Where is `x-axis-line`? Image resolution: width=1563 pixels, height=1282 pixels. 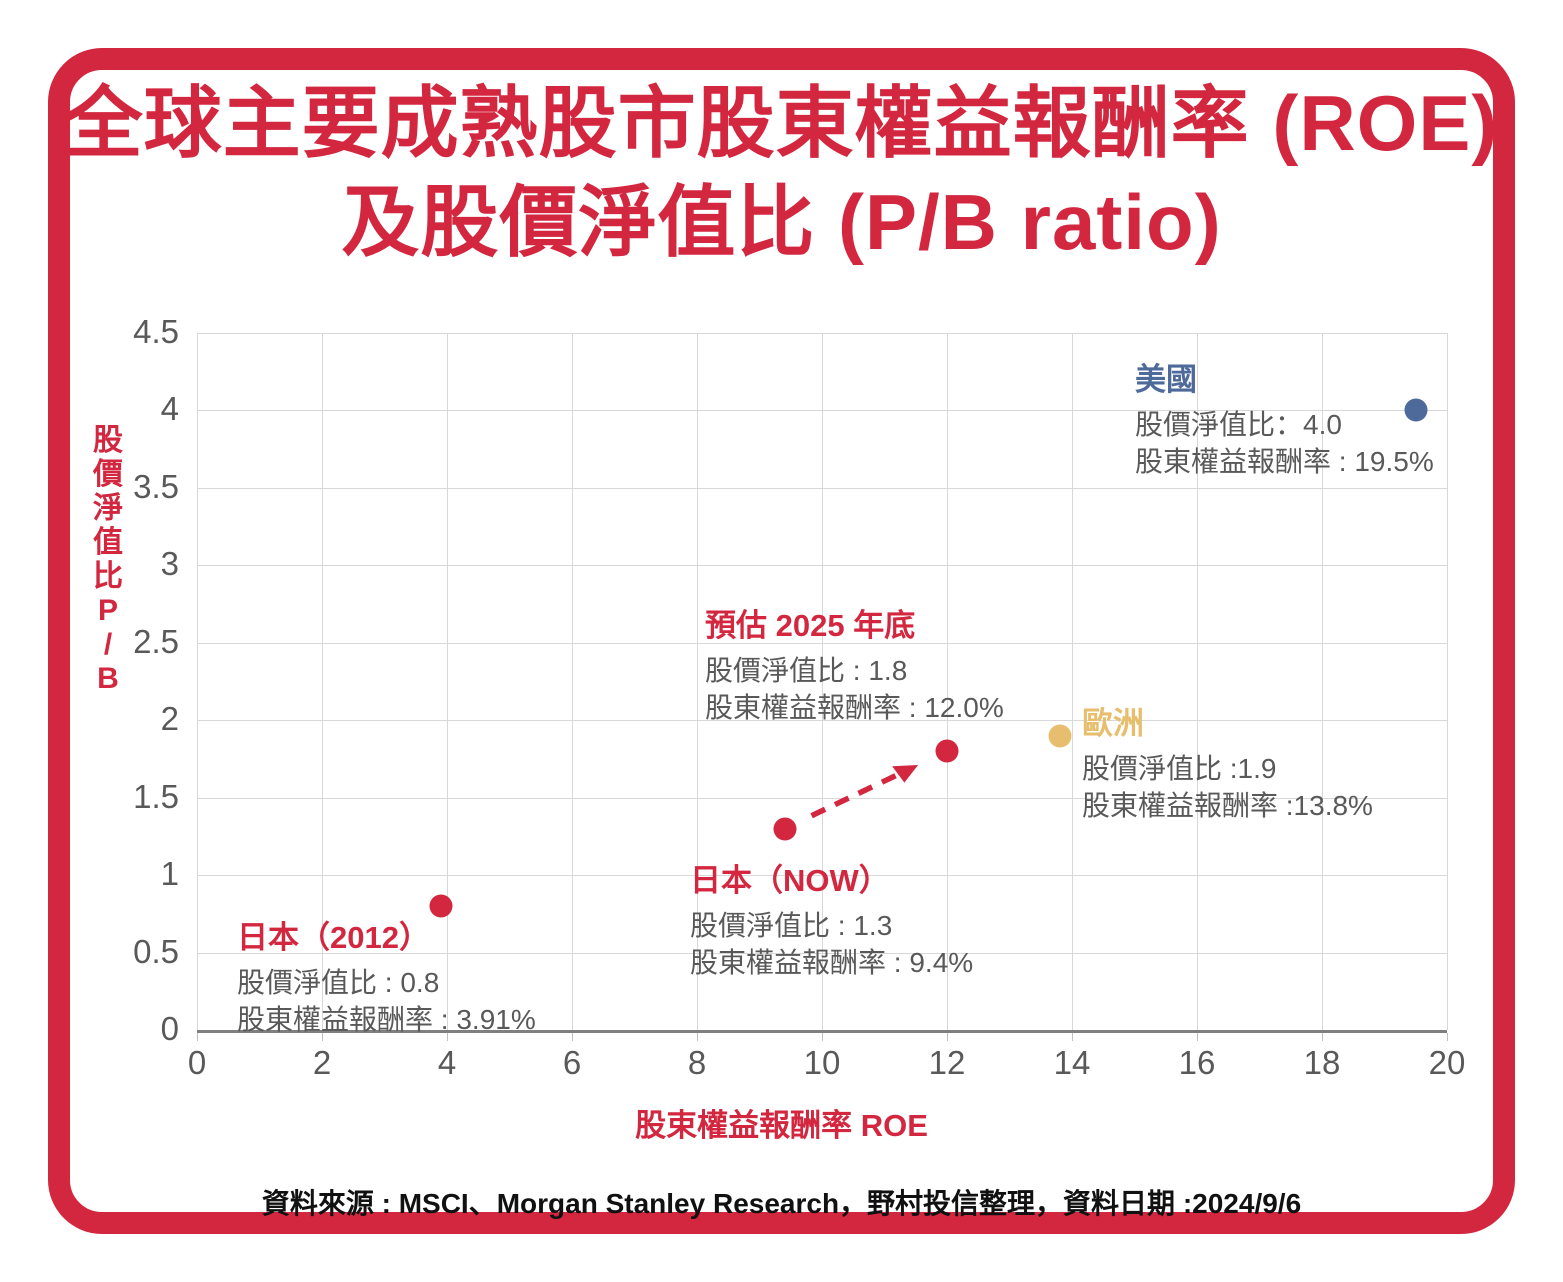
x-axis-line is located at coordinates (822, 1031).